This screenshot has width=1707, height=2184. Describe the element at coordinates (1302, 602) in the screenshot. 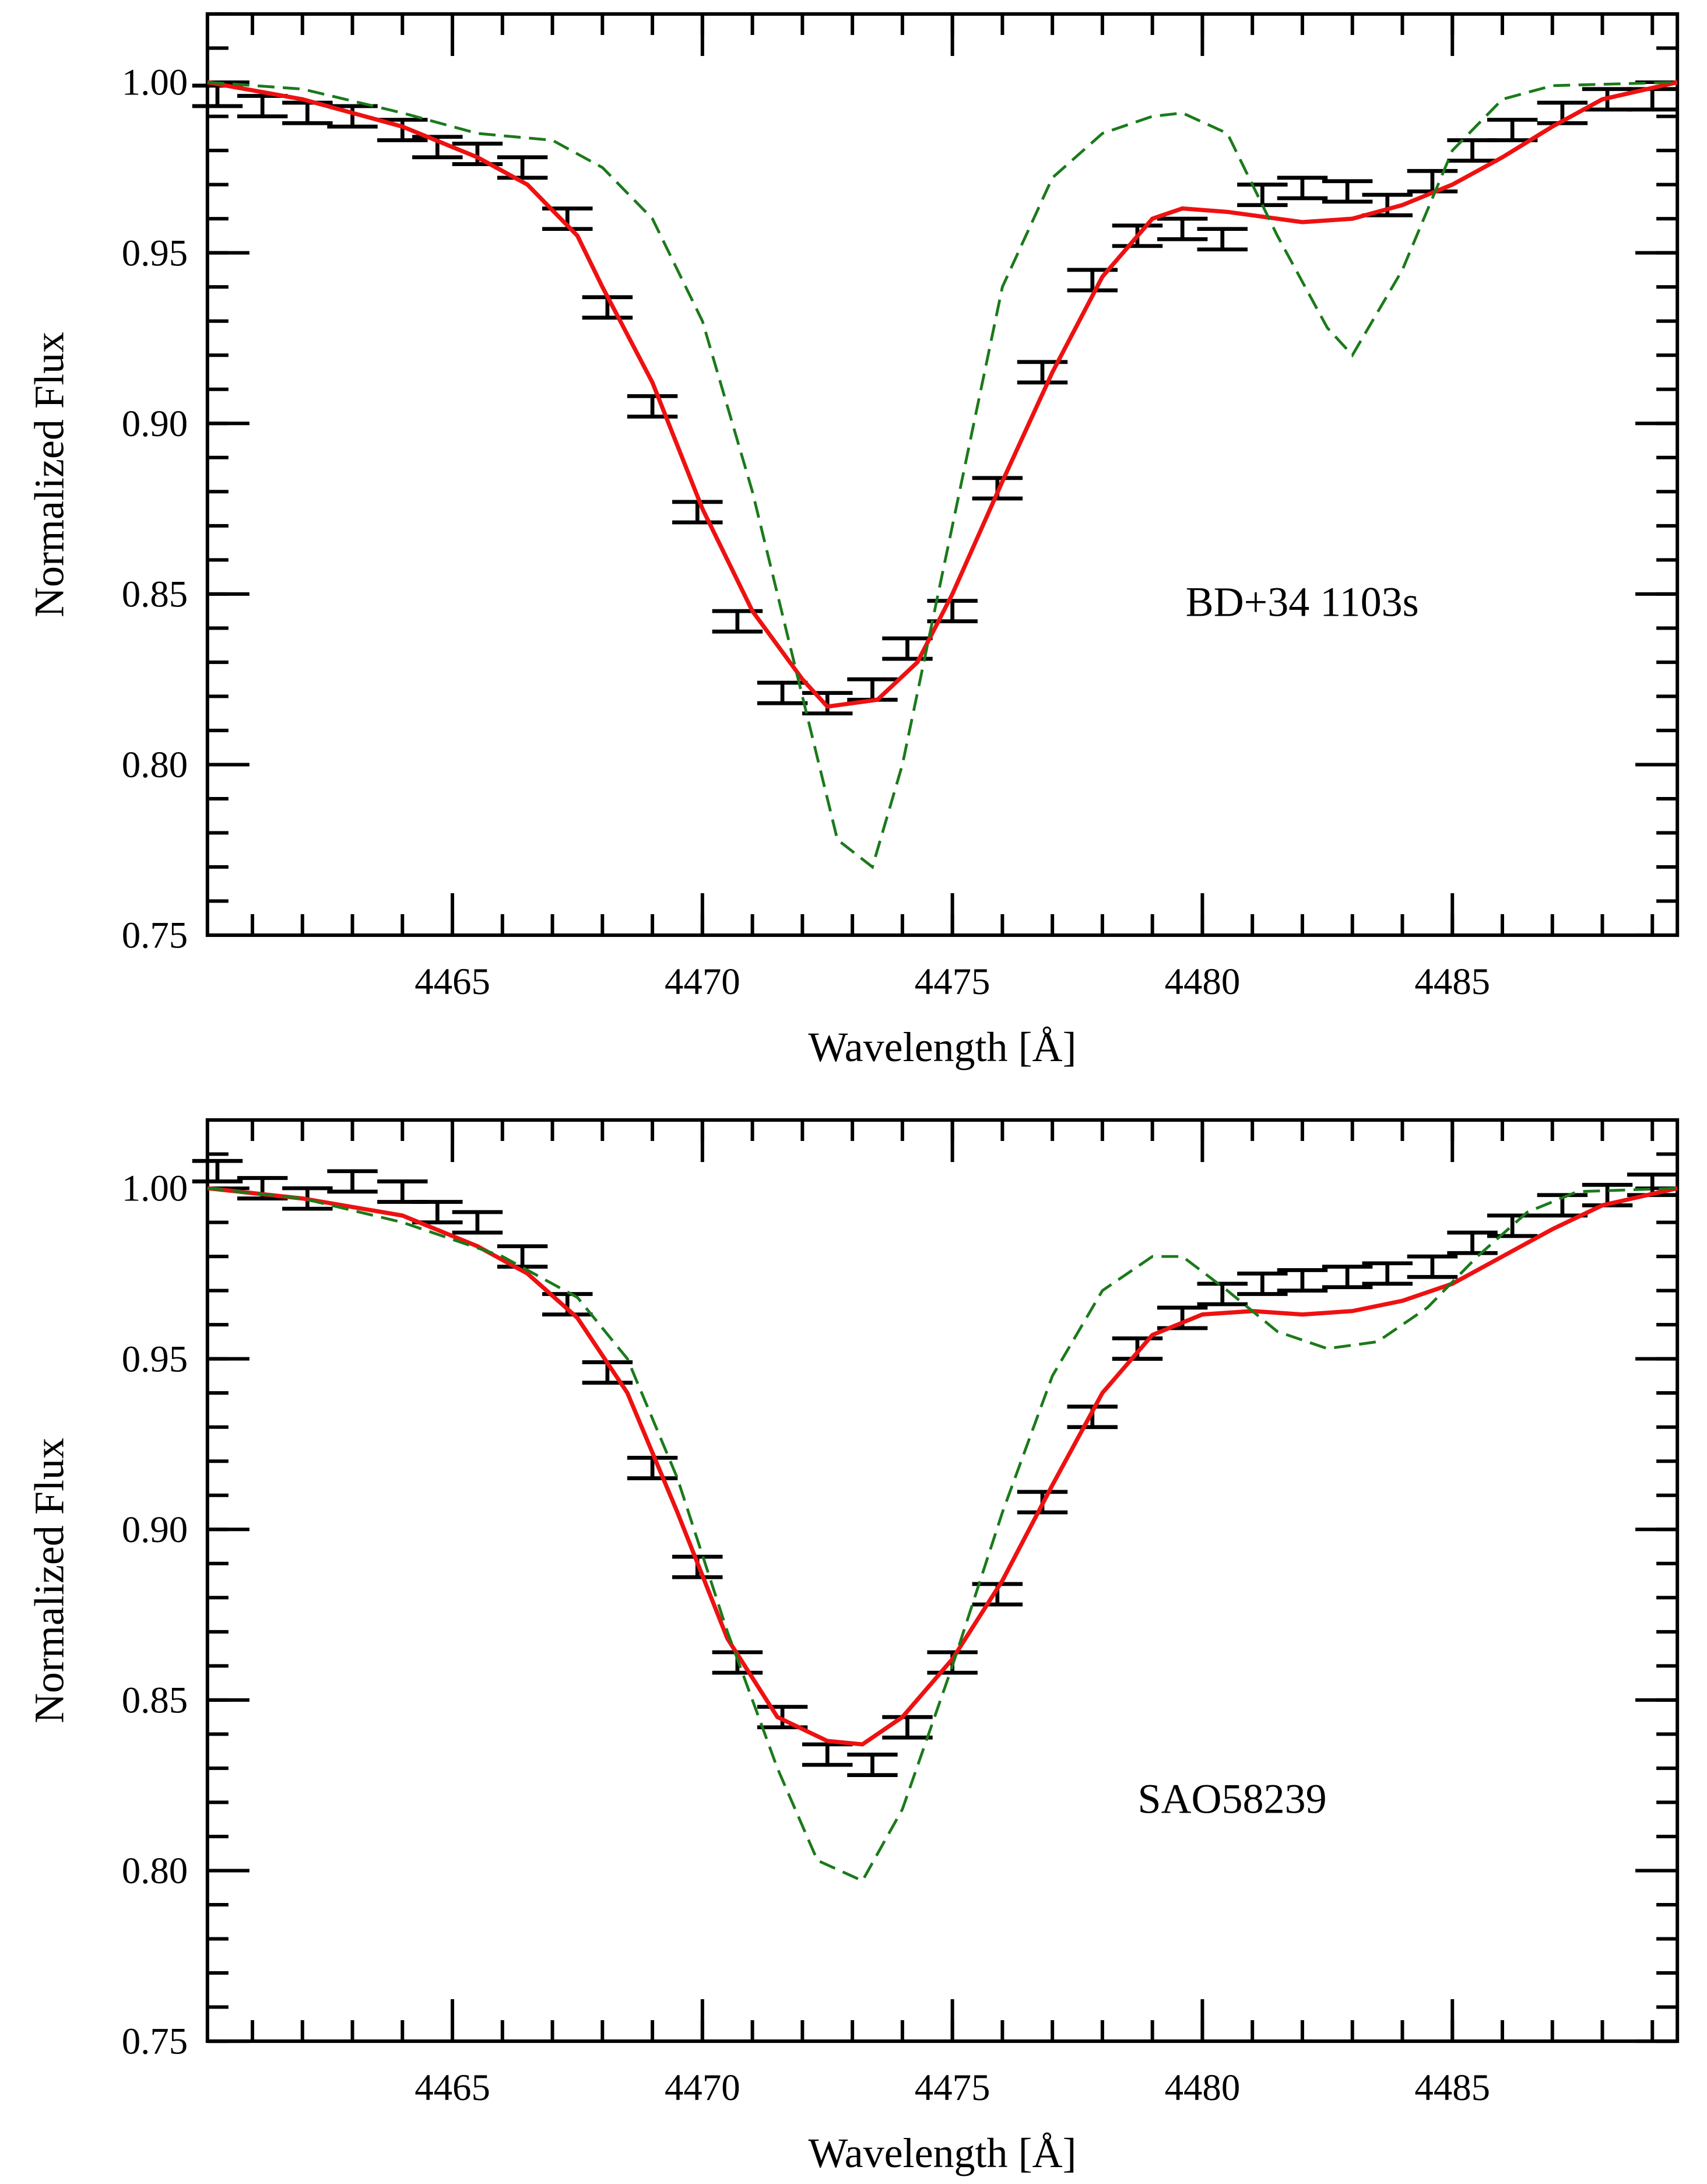

I see `annotation: BD+34 1103s` at that location.